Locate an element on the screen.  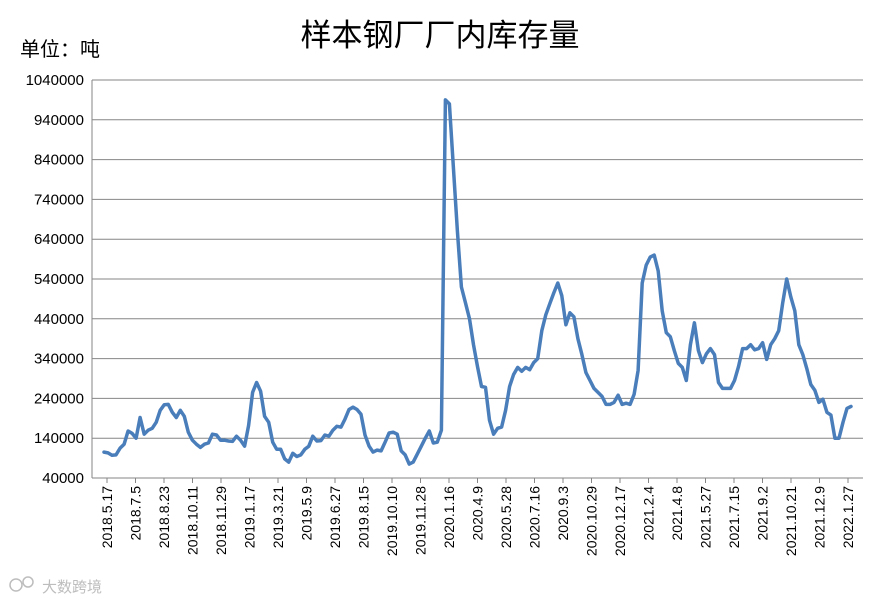
x-tick-label: 2021.12.9 is located at coordinates (820, 517).